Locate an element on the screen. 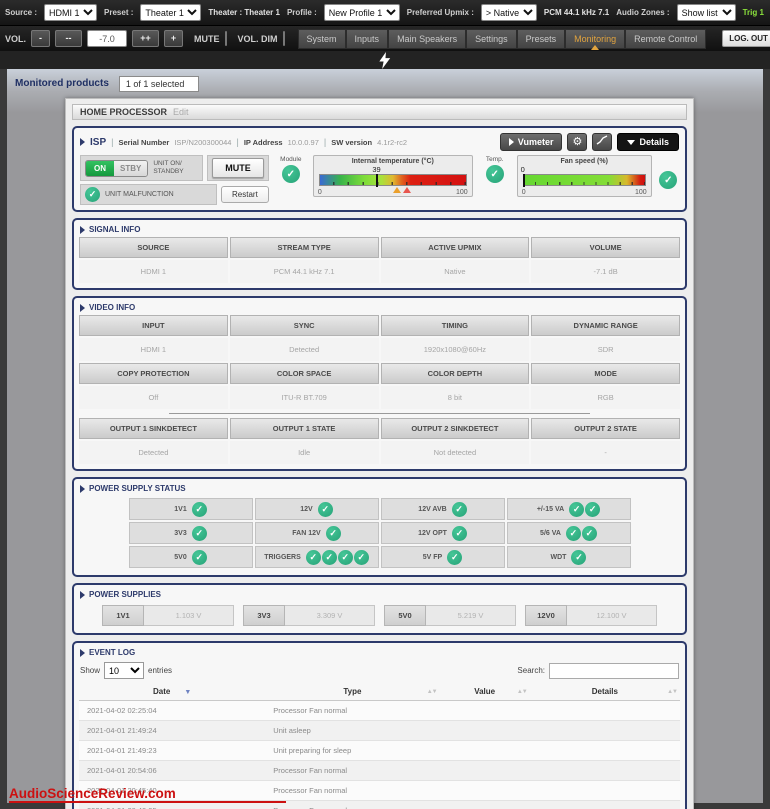  volume-up-fast-button: ++ is located at coordinates (146, 38).